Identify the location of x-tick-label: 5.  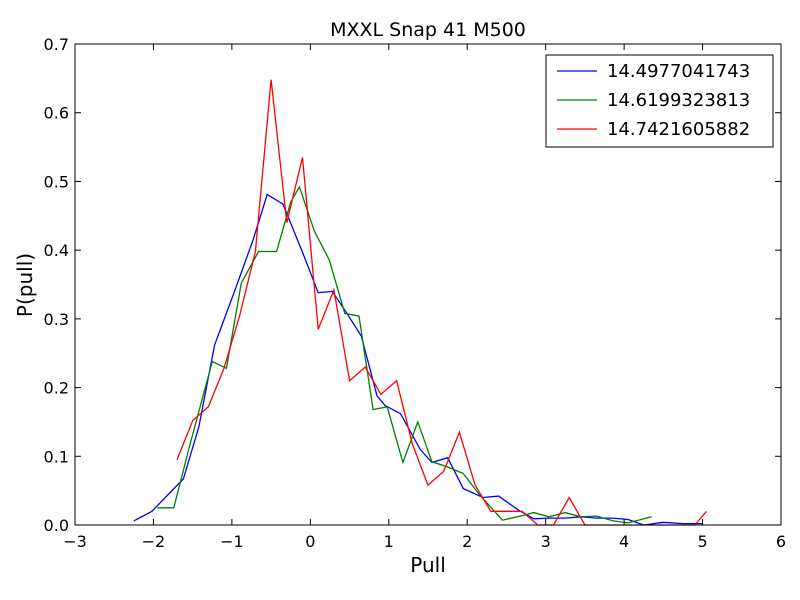
(702, 541).